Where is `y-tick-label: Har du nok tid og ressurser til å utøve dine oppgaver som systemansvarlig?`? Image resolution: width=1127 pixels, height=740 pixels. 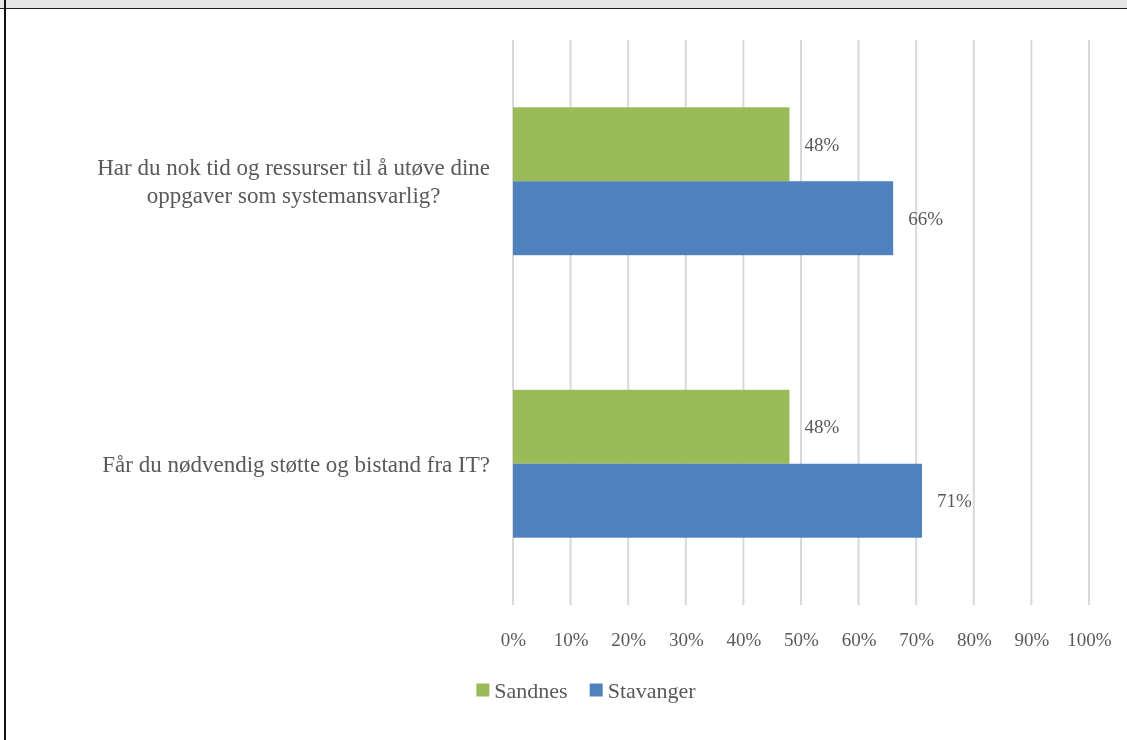
y-tick-label: Har du nok tid og ressurser til å utøve dine oppgaver som systemansvarlig? is located at coordinates (293, 182).